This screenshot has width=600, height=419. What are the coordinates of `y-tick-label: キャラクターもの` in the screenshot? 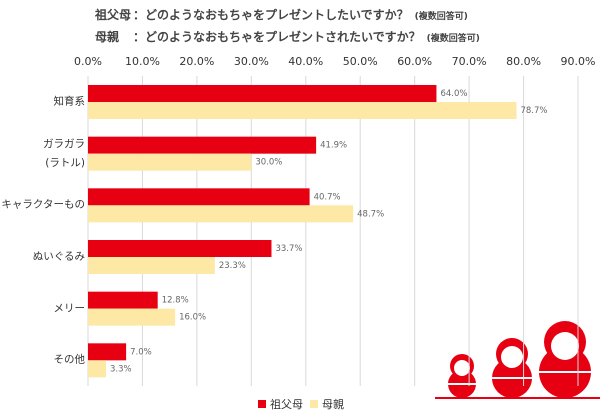 It's located at (43, 204).